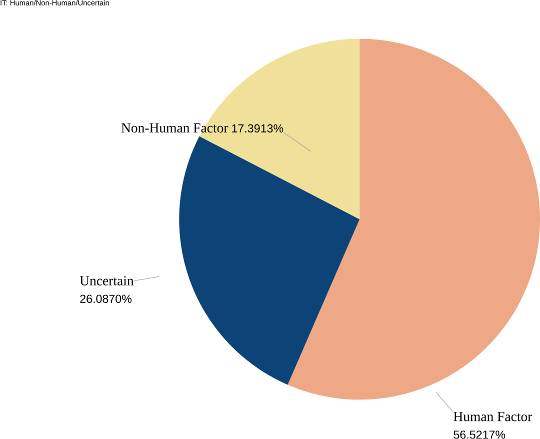  What do you see at coordinates (480, 434) in the screenshot?
I see `data-label: 56.5217%` at bounding box center [480, 434].